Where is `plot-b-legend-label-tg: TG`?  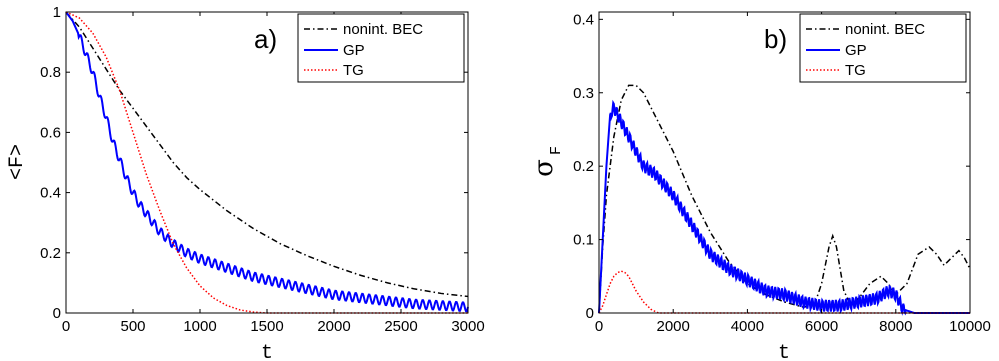 plot-b-legend-label-tg: TG is located at coordinates (855, 70).